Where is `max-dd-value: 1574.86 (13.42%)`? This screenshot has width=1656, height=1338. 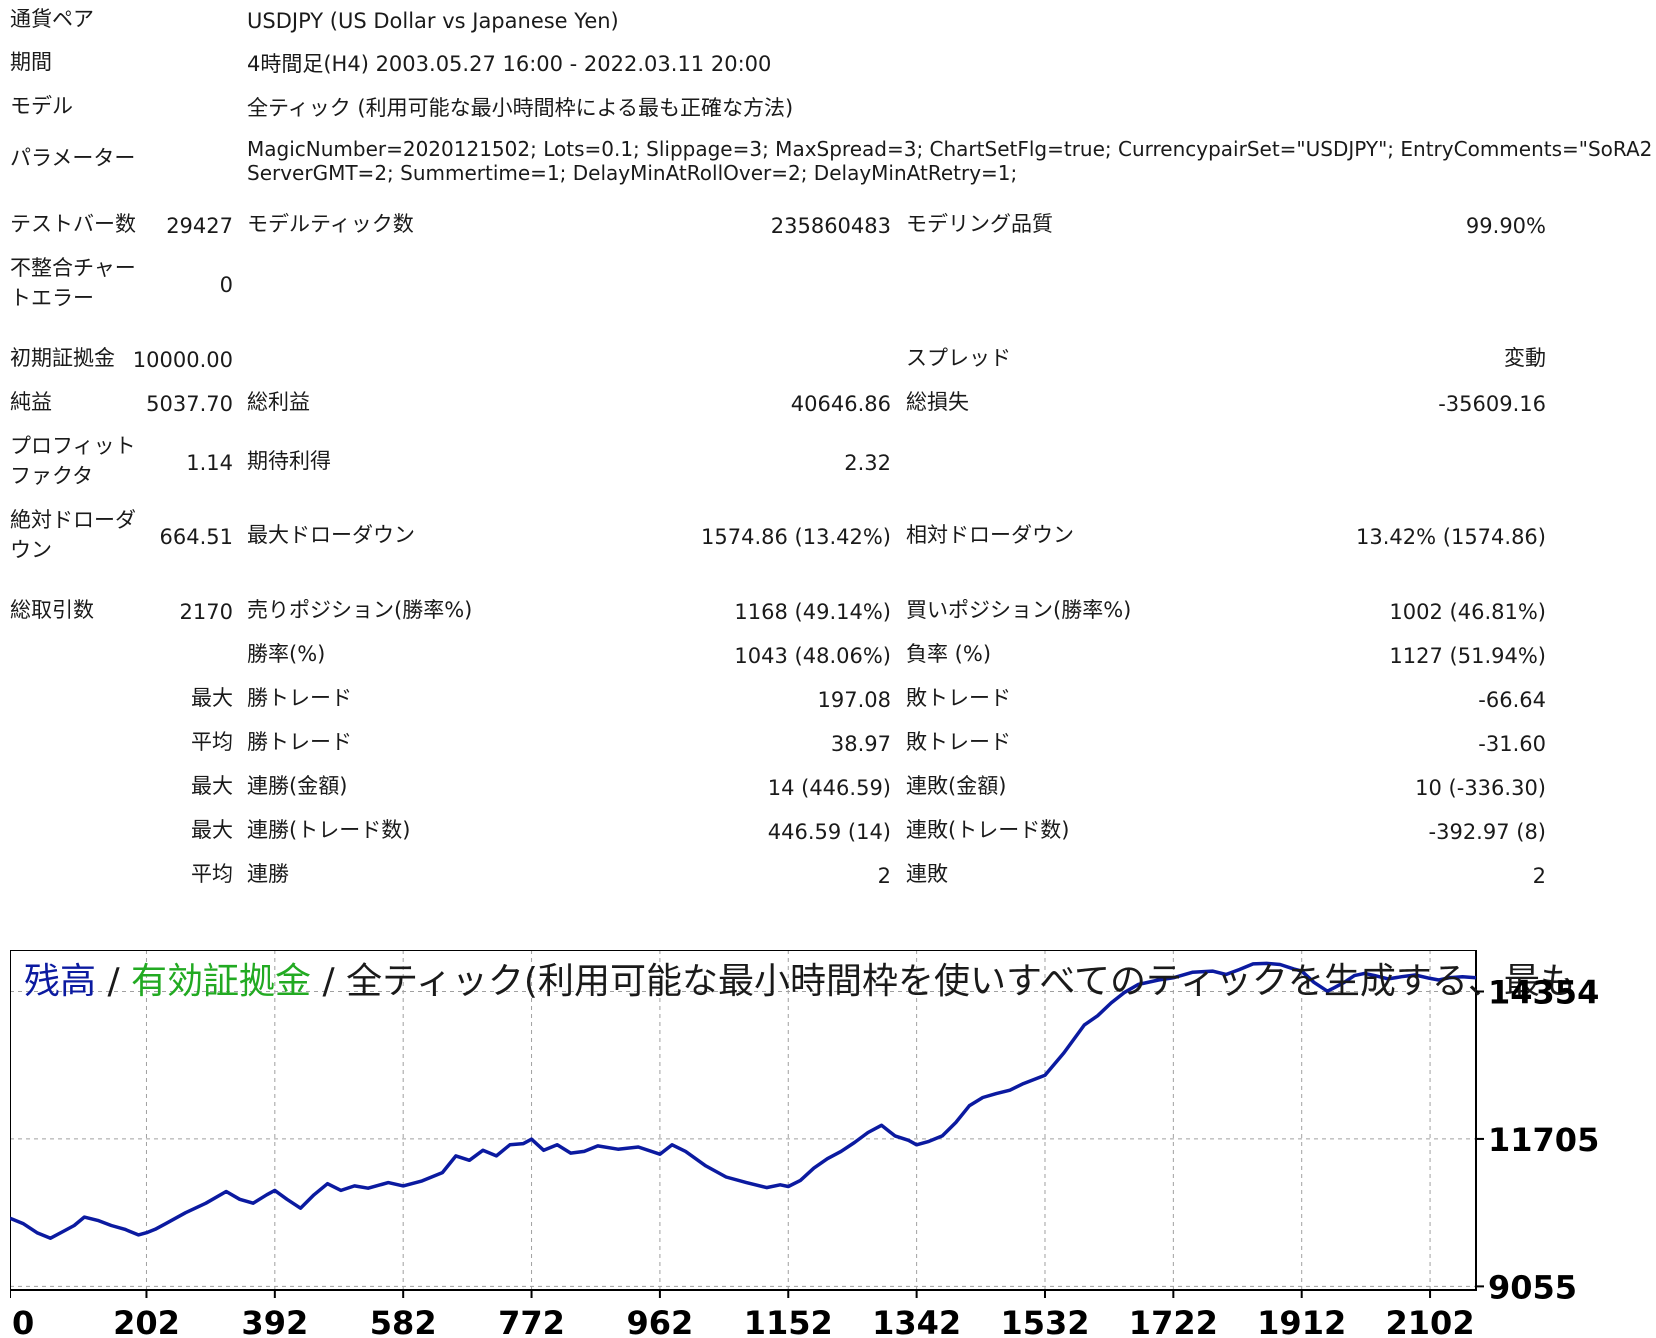
max-dd-value: 1574.86 (13.42%) is located at coordinates (796, 537).